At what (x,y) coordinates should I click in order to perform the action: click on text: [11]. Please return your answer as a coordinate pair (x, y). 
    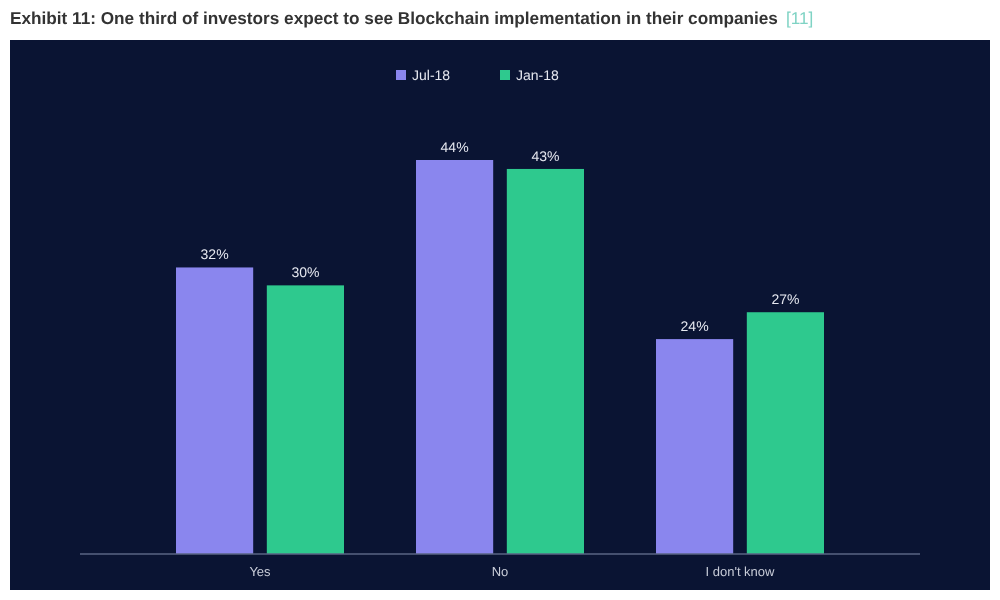
    Looking at the image, I should click on (799, 18).